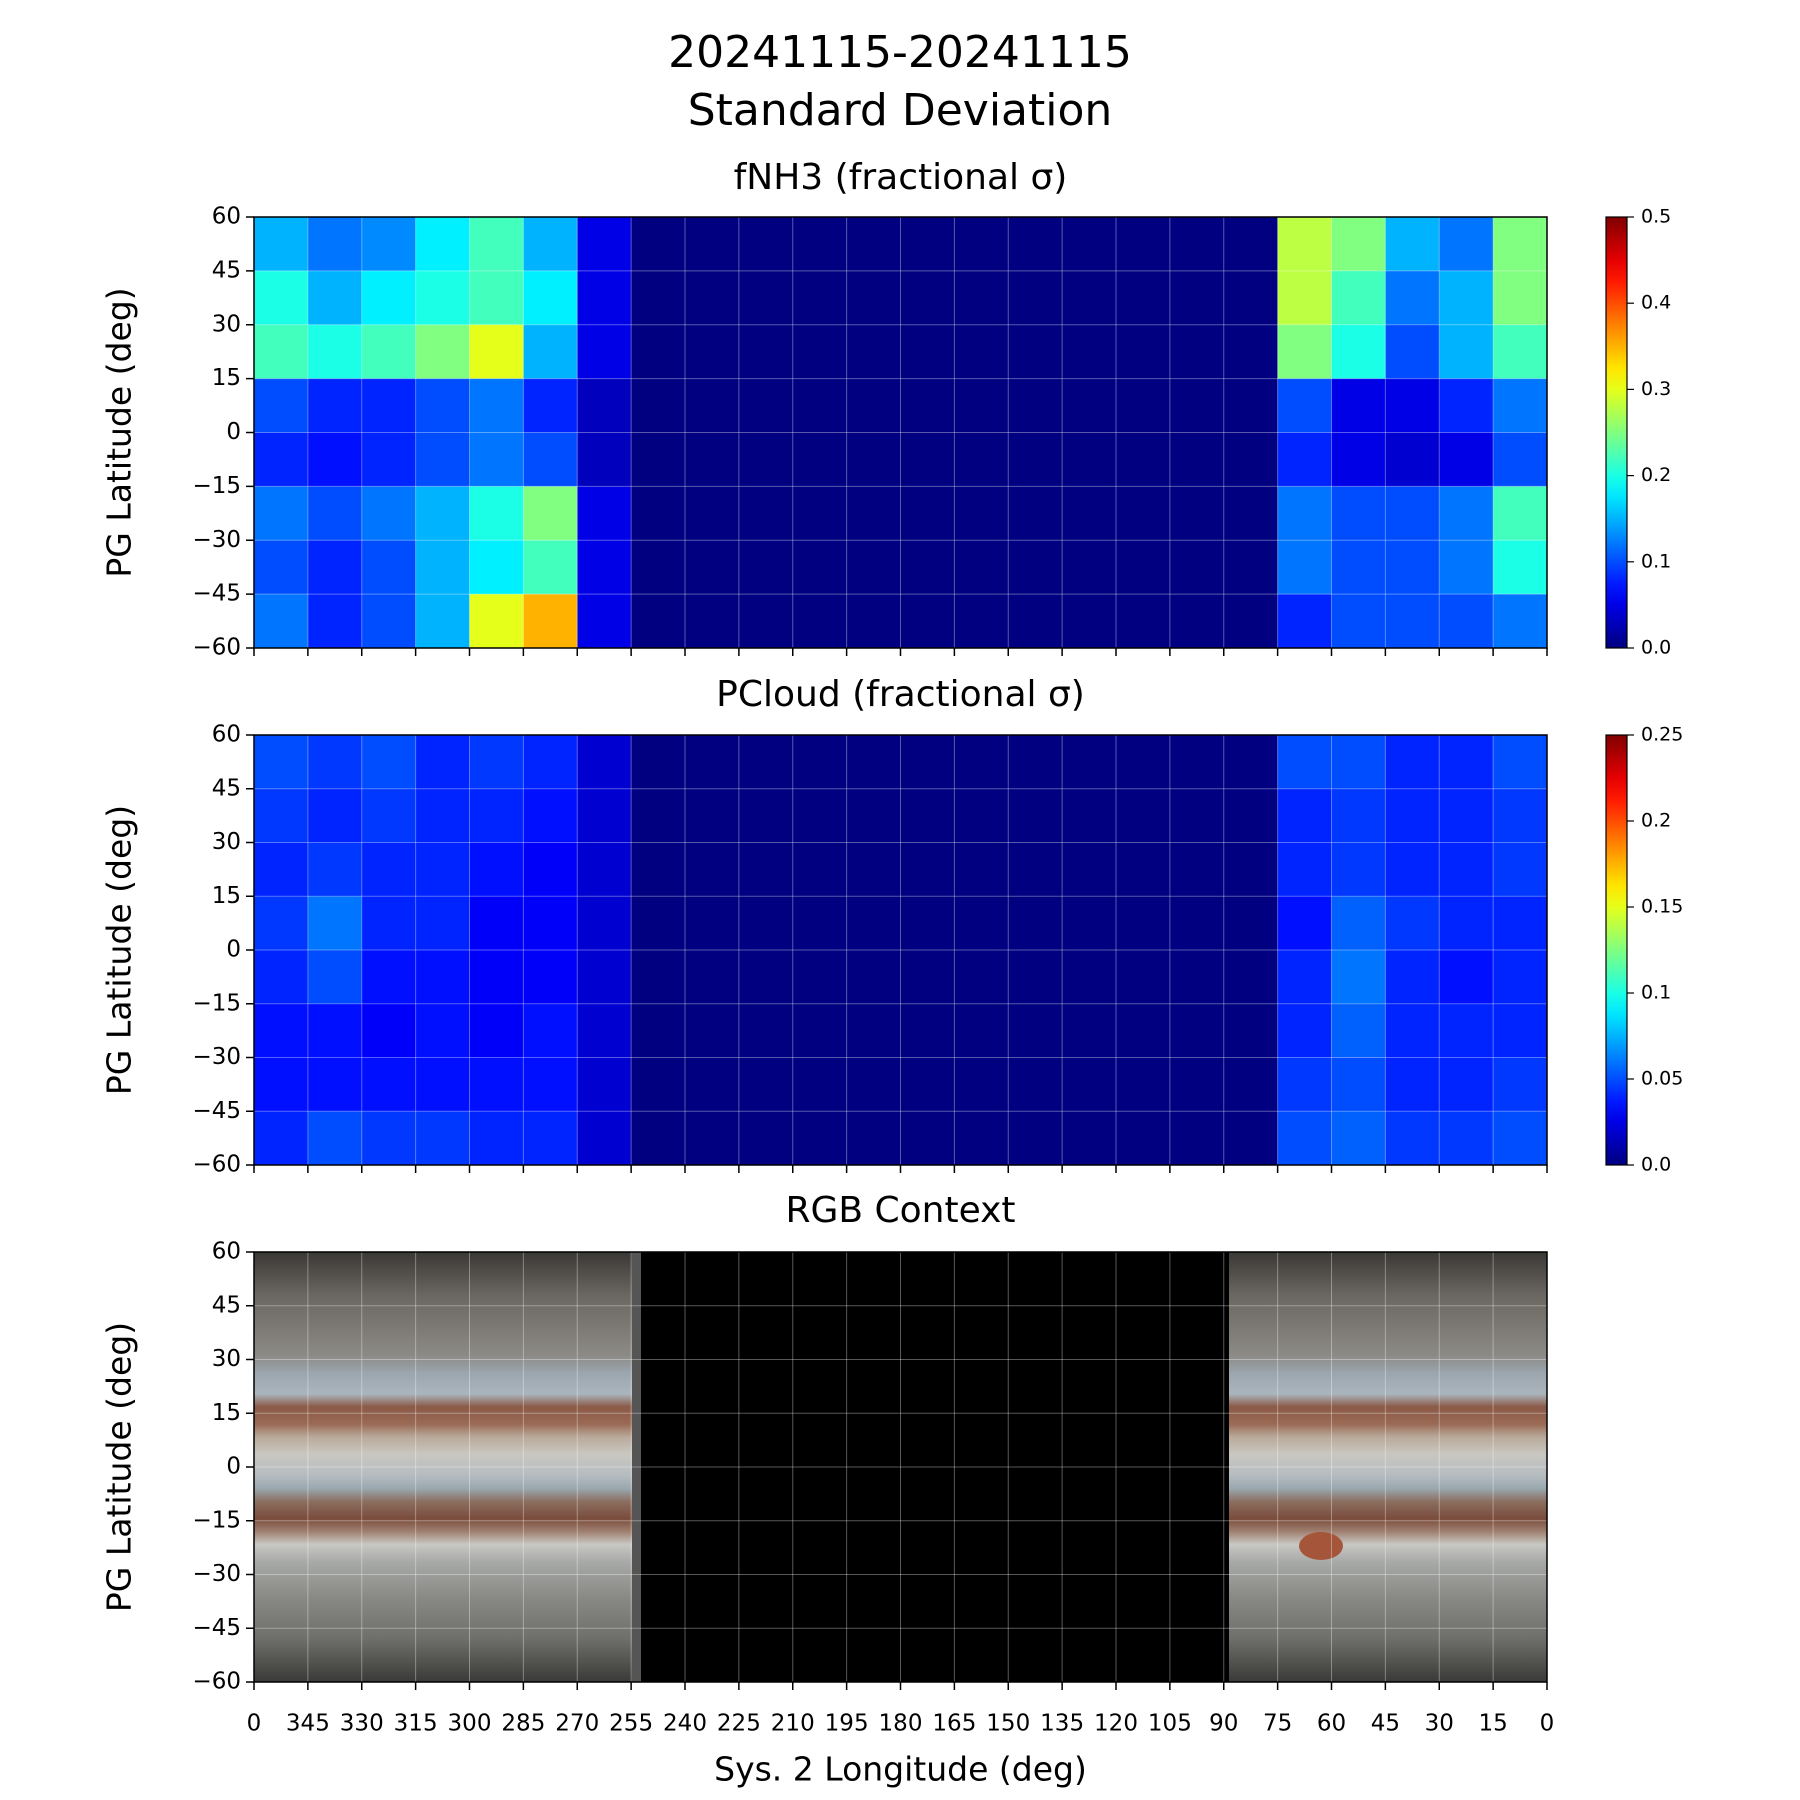  What do you see at coordinates (416, 1724) in the screenshot?
I see `x-tick-label: 315` at bounding box center [416, 1724].